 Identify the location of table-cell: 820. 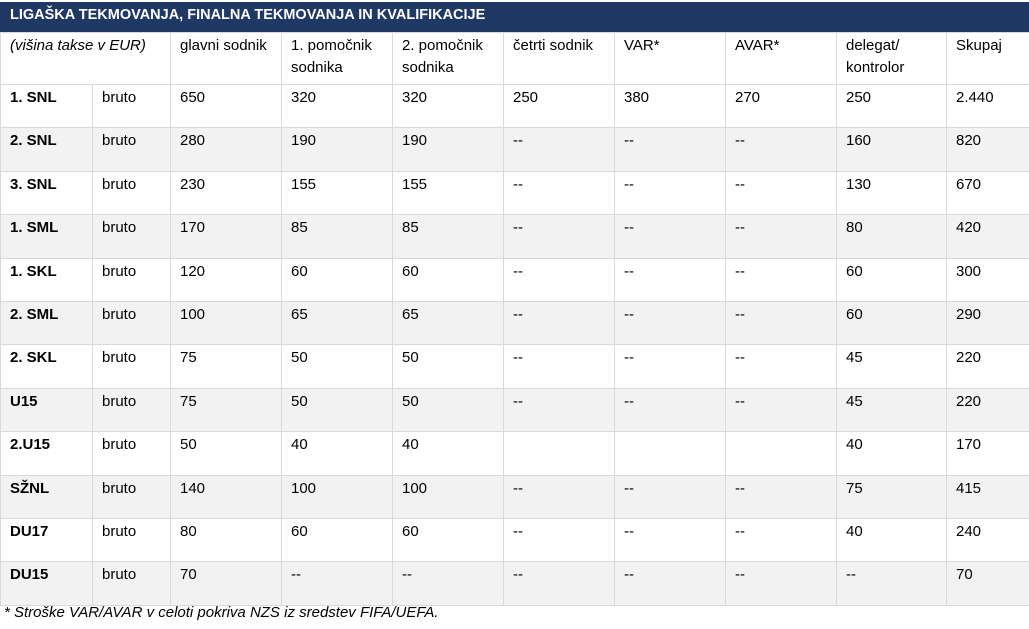
(987, 149).